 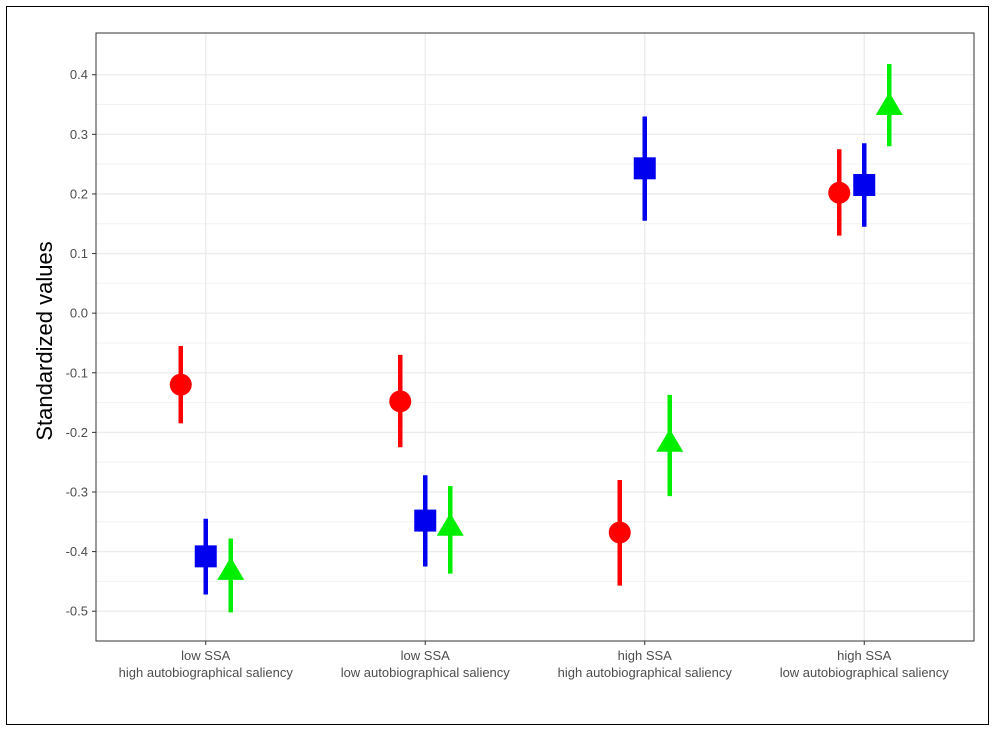 What do you see at coordinates (44, 340) in the screenshot?
I see `y-axis-label: Standardized values` at bounding box center [44, 340].